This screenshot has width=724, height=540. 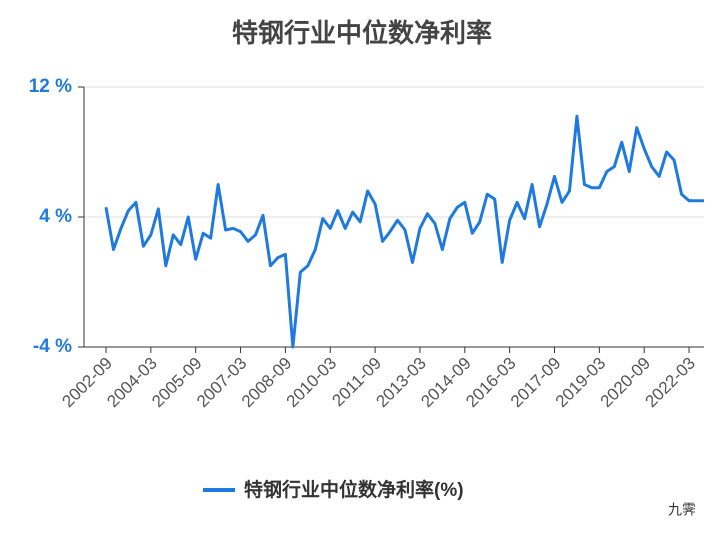 What do you see at coordinates (50, 86) in the screenshot?
I see `y-tick-label: 12 %` at bounding box center [50, 86].